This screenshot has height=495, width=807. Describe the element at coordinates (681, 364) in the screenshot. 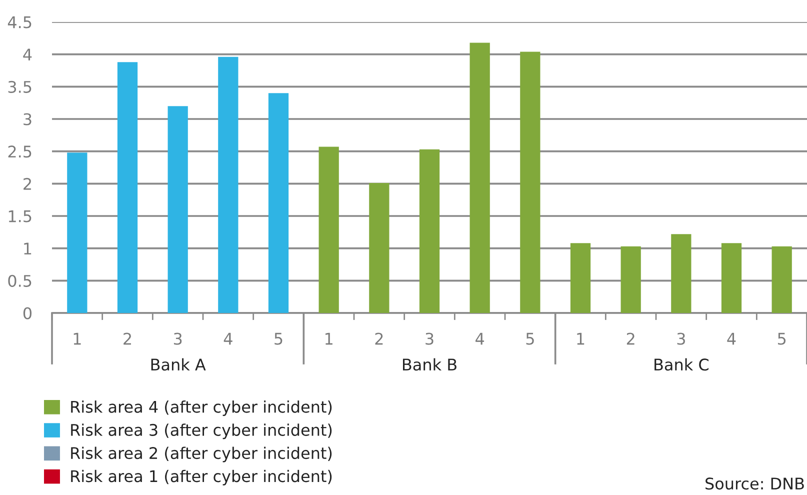

I see `text: Bank C` at that location.